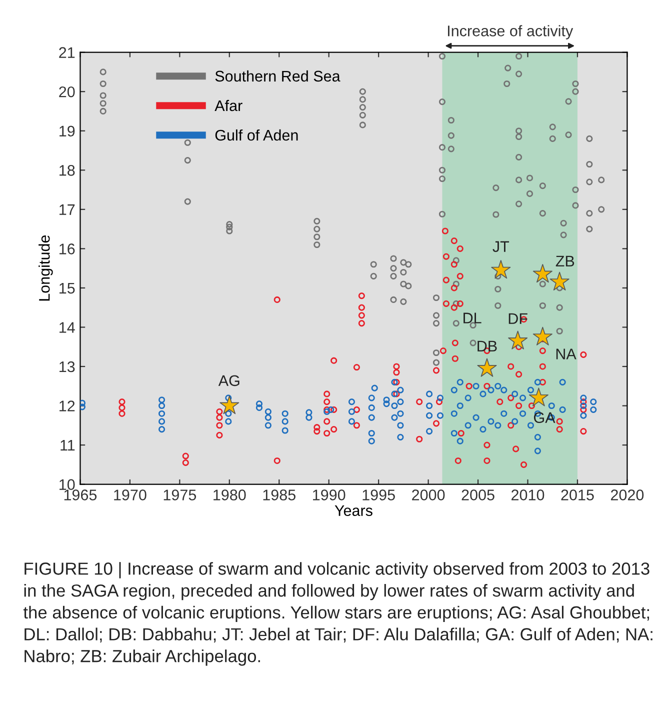 This screenshot has width=663, height=707. What do you see at coordinates (566, 354) in the screenshot?
I see `annotation: NA` at bounding box center [566, 354].